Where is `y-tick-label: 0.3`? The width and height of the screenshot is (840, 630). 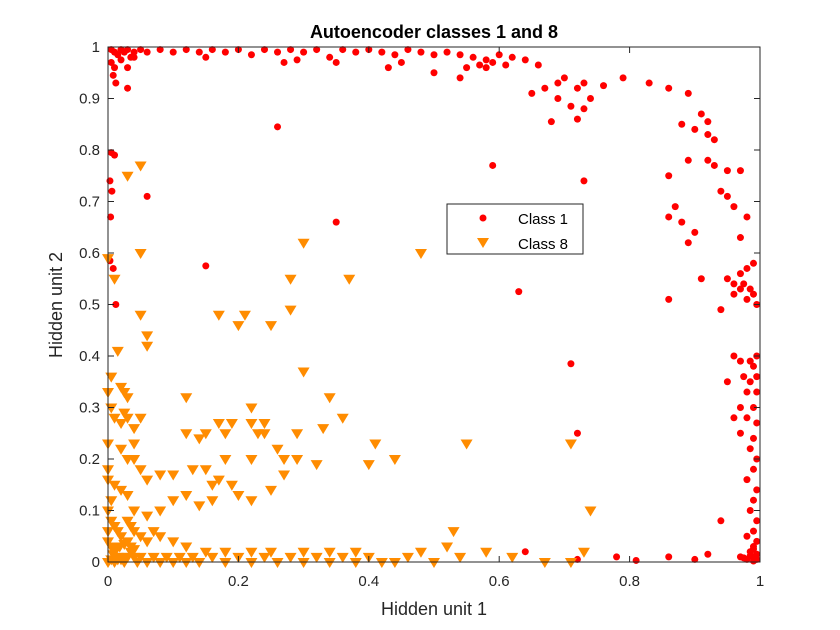 y-tick-label: 0.3 is located at coordinates (89, 408).